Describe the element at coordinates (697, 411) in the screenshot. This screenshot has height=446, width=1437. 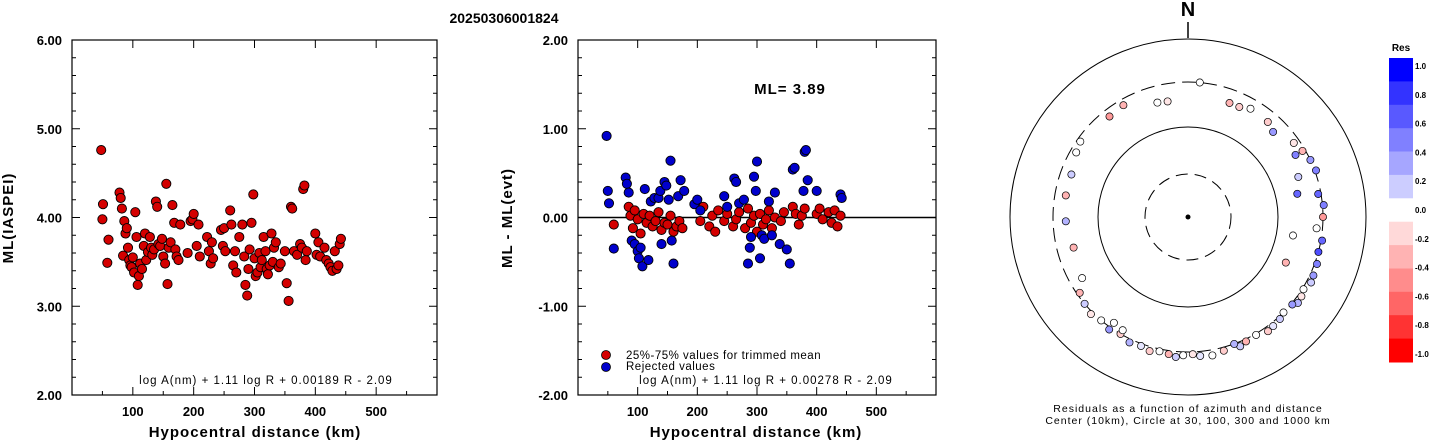
I see `residual-xtick-label: 200` at that location.